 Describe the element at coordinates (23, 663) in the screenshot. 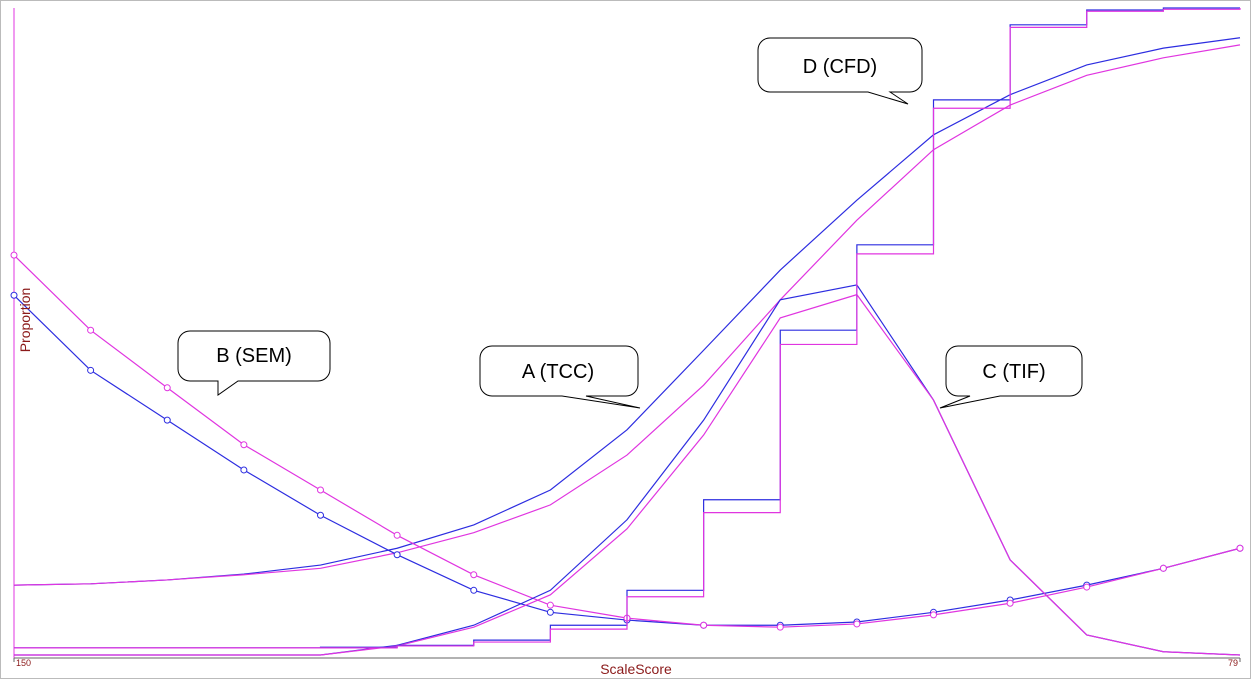

I see `x-tick-label: 150` at that location.